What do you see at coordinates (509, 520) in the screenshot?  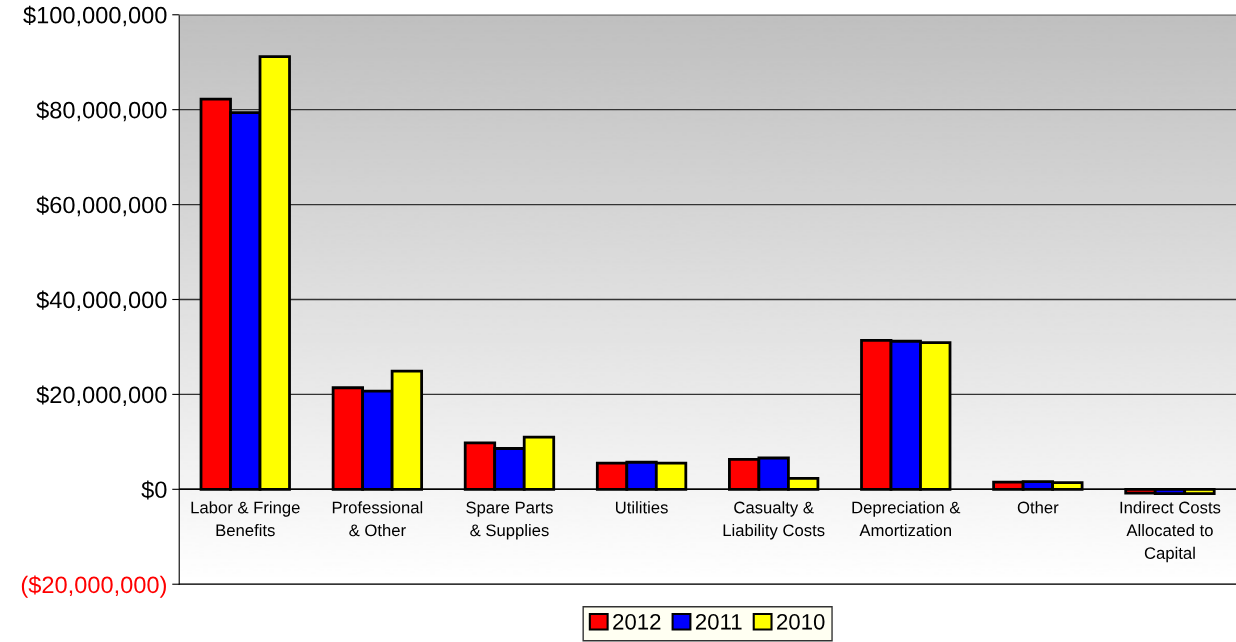 I see `x-tick-label: Spare Parts & Supplies` at bounding box center [509, 520].